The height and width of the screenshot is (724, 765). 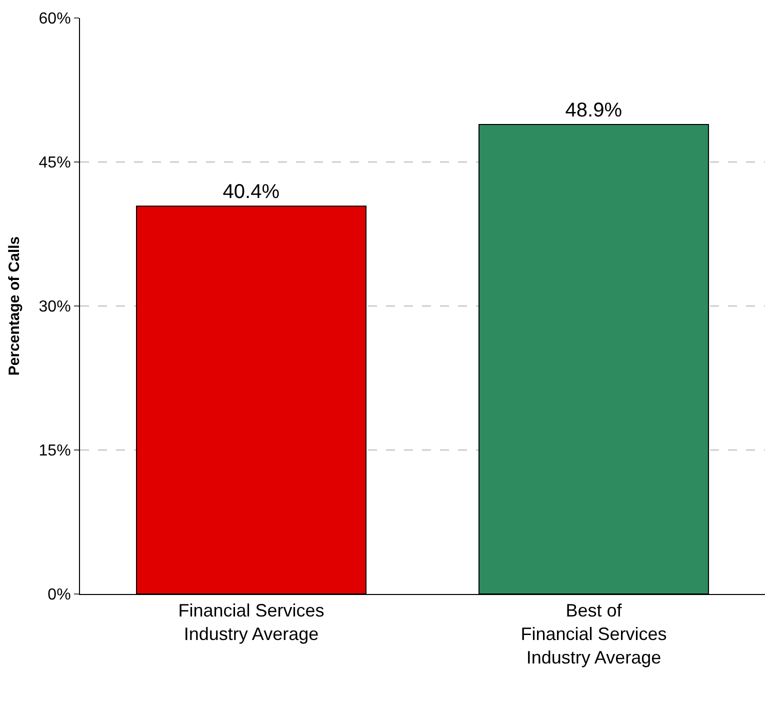 What do you see at coordinates (54, 451) in the screenshot?
I see `y-tick-label: 15%` at bounding box center [54, 451].